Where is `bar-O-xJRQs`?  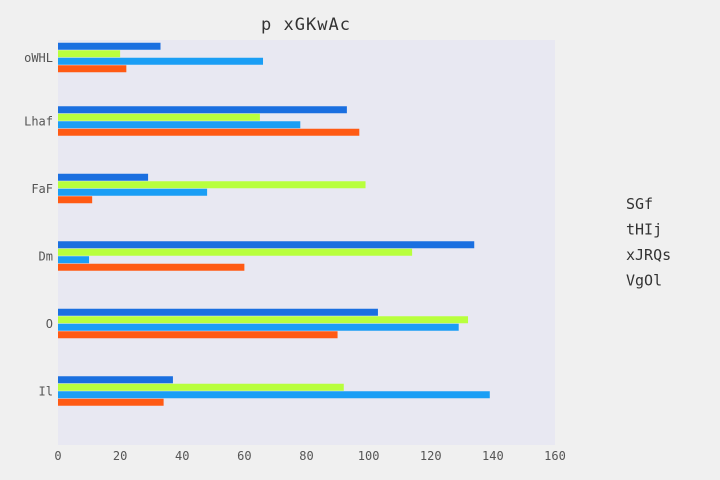 bar-O-xJRQs is located at coordinates (258, 327).